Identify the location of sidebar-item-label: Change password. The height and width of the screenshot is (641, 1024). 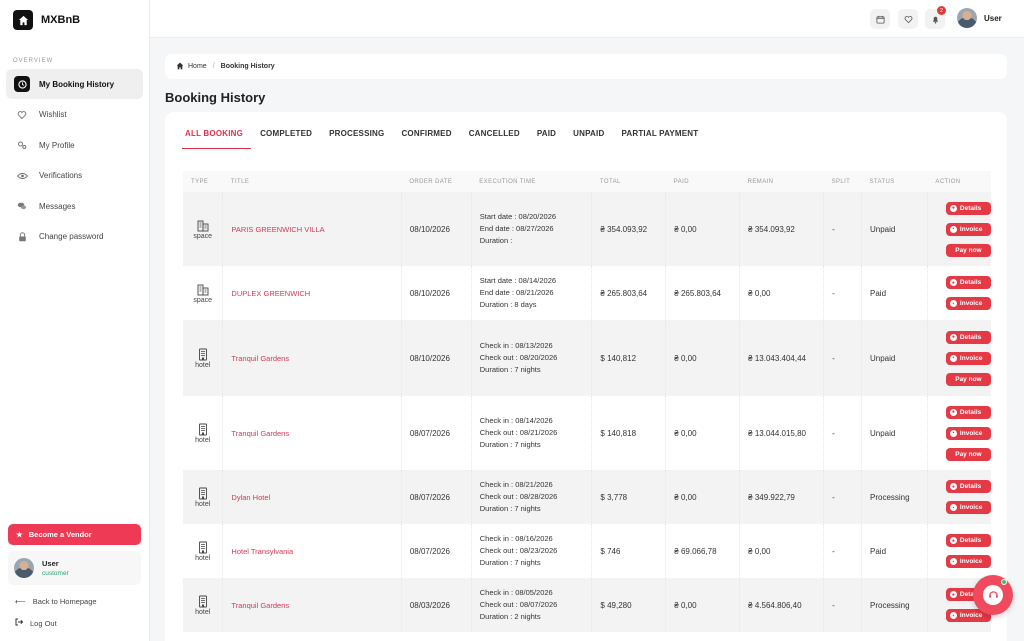
(71, 236).